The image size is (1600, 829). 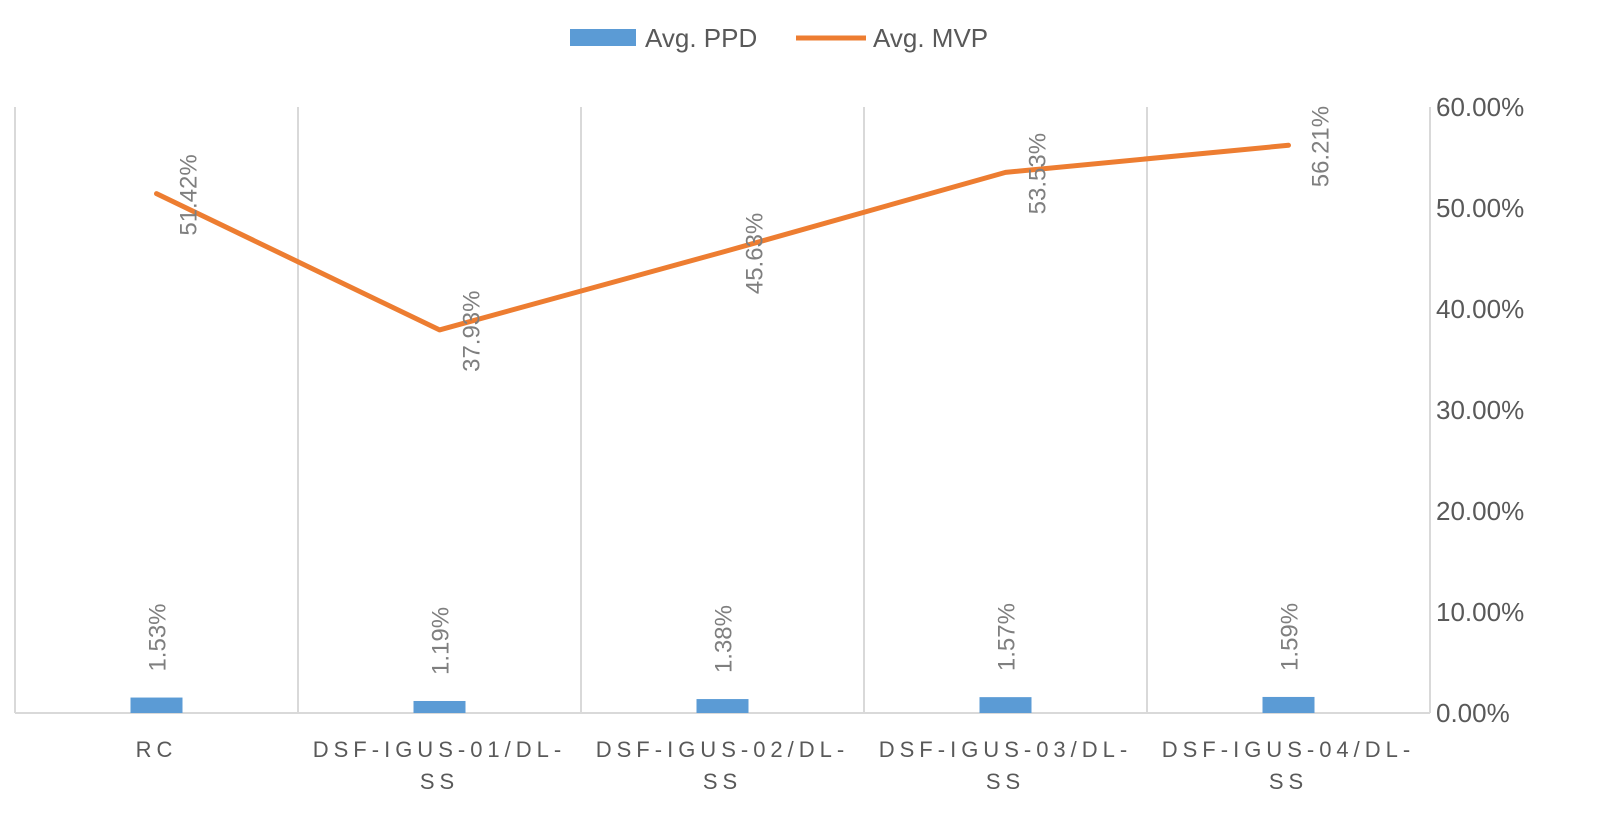 What do you see at coordinates (1290, 637) in the screenshot?
I see `ppd-data-label: 1.59%` at bounding box center [1290, 637].